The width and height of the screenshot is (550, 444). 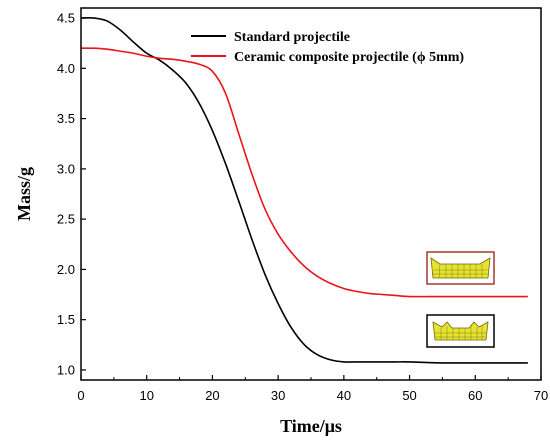 What do you see at coordinates (66, 68) in the screenshot?
I see `y-tick-label: 4.0` at bounding box center [66, 68].